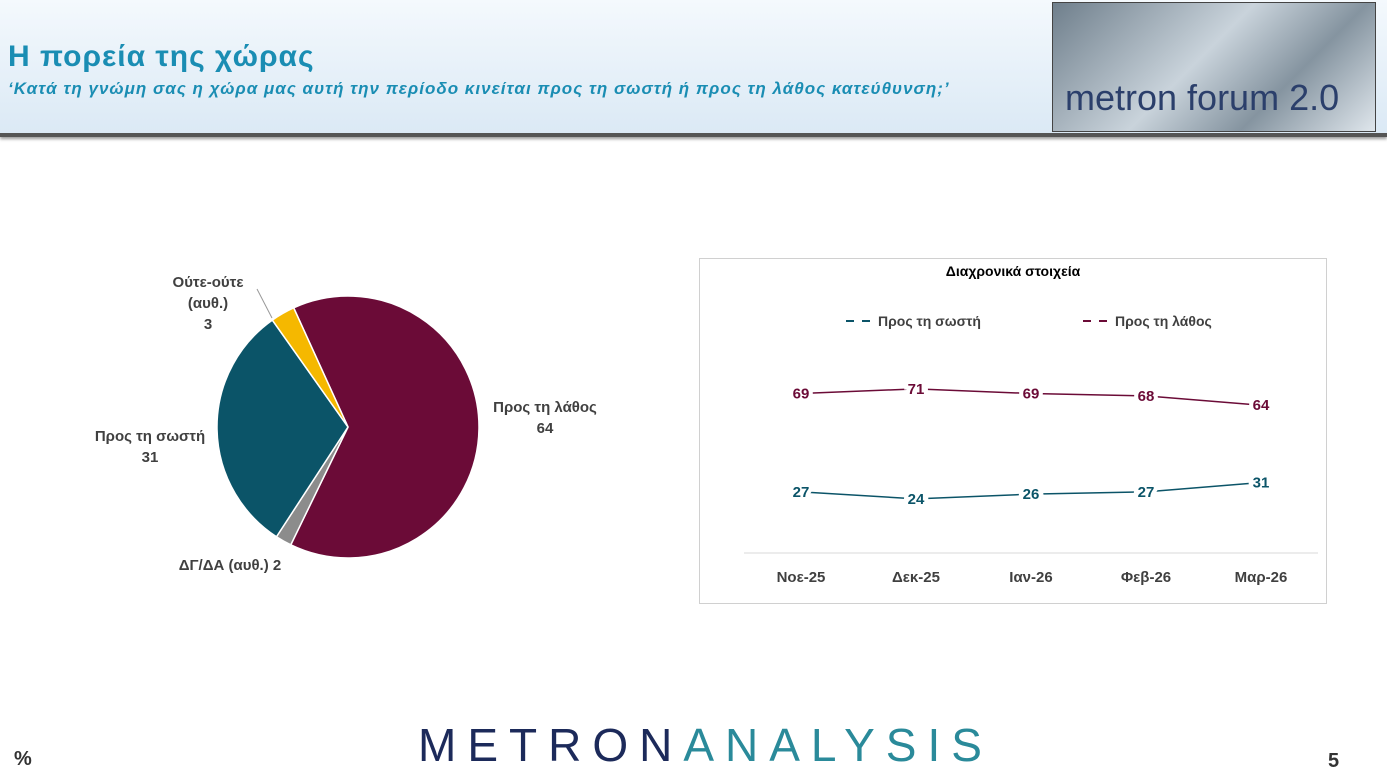 Image resolution: width=1387 pixels, height=776 pixels. What do you see at coordinates (1146, 577) in the screenshot?
I see `x-tick-label: Φεβ-26` at bounding box center [1146, 577].